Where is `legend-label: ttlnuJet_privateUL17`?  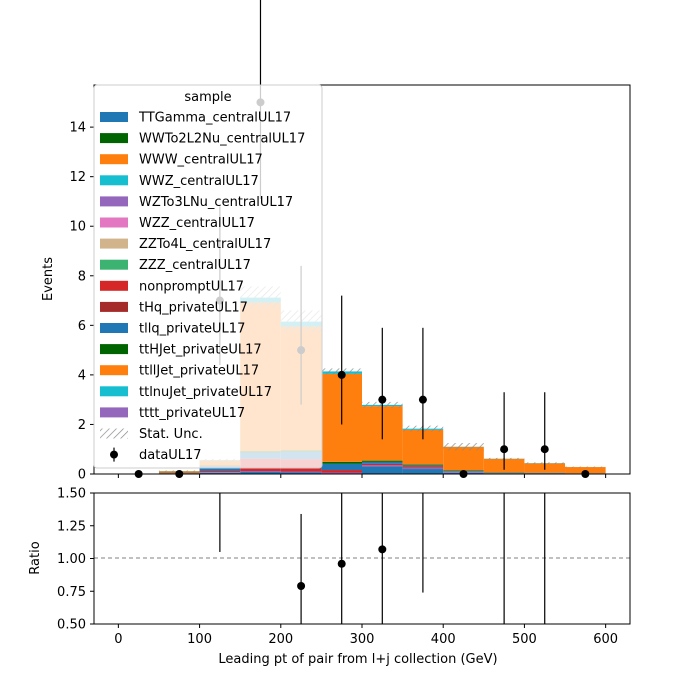 legend-label: ttlnuJet_privateUL17 is located at coordinates (205, 392).